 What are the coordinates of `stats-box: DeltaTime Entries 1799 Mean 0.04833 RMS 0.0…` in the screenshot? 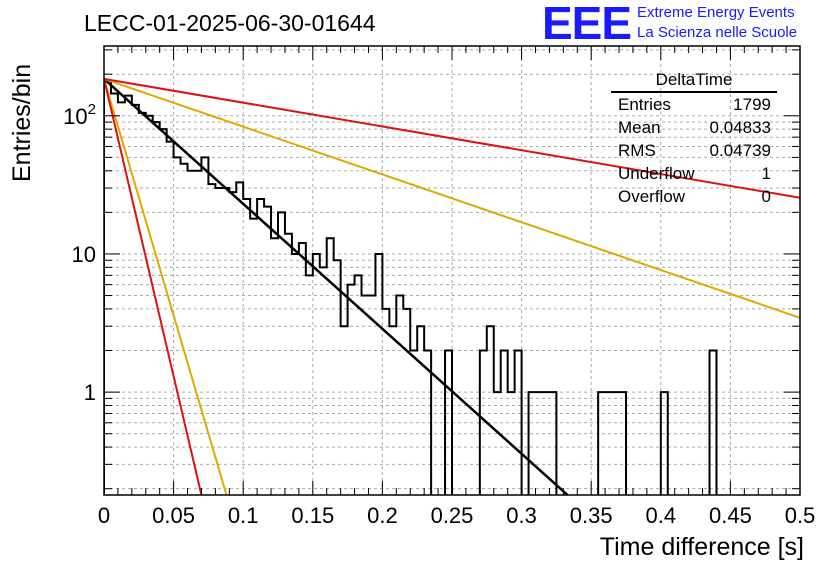 It's located at (694, 139).